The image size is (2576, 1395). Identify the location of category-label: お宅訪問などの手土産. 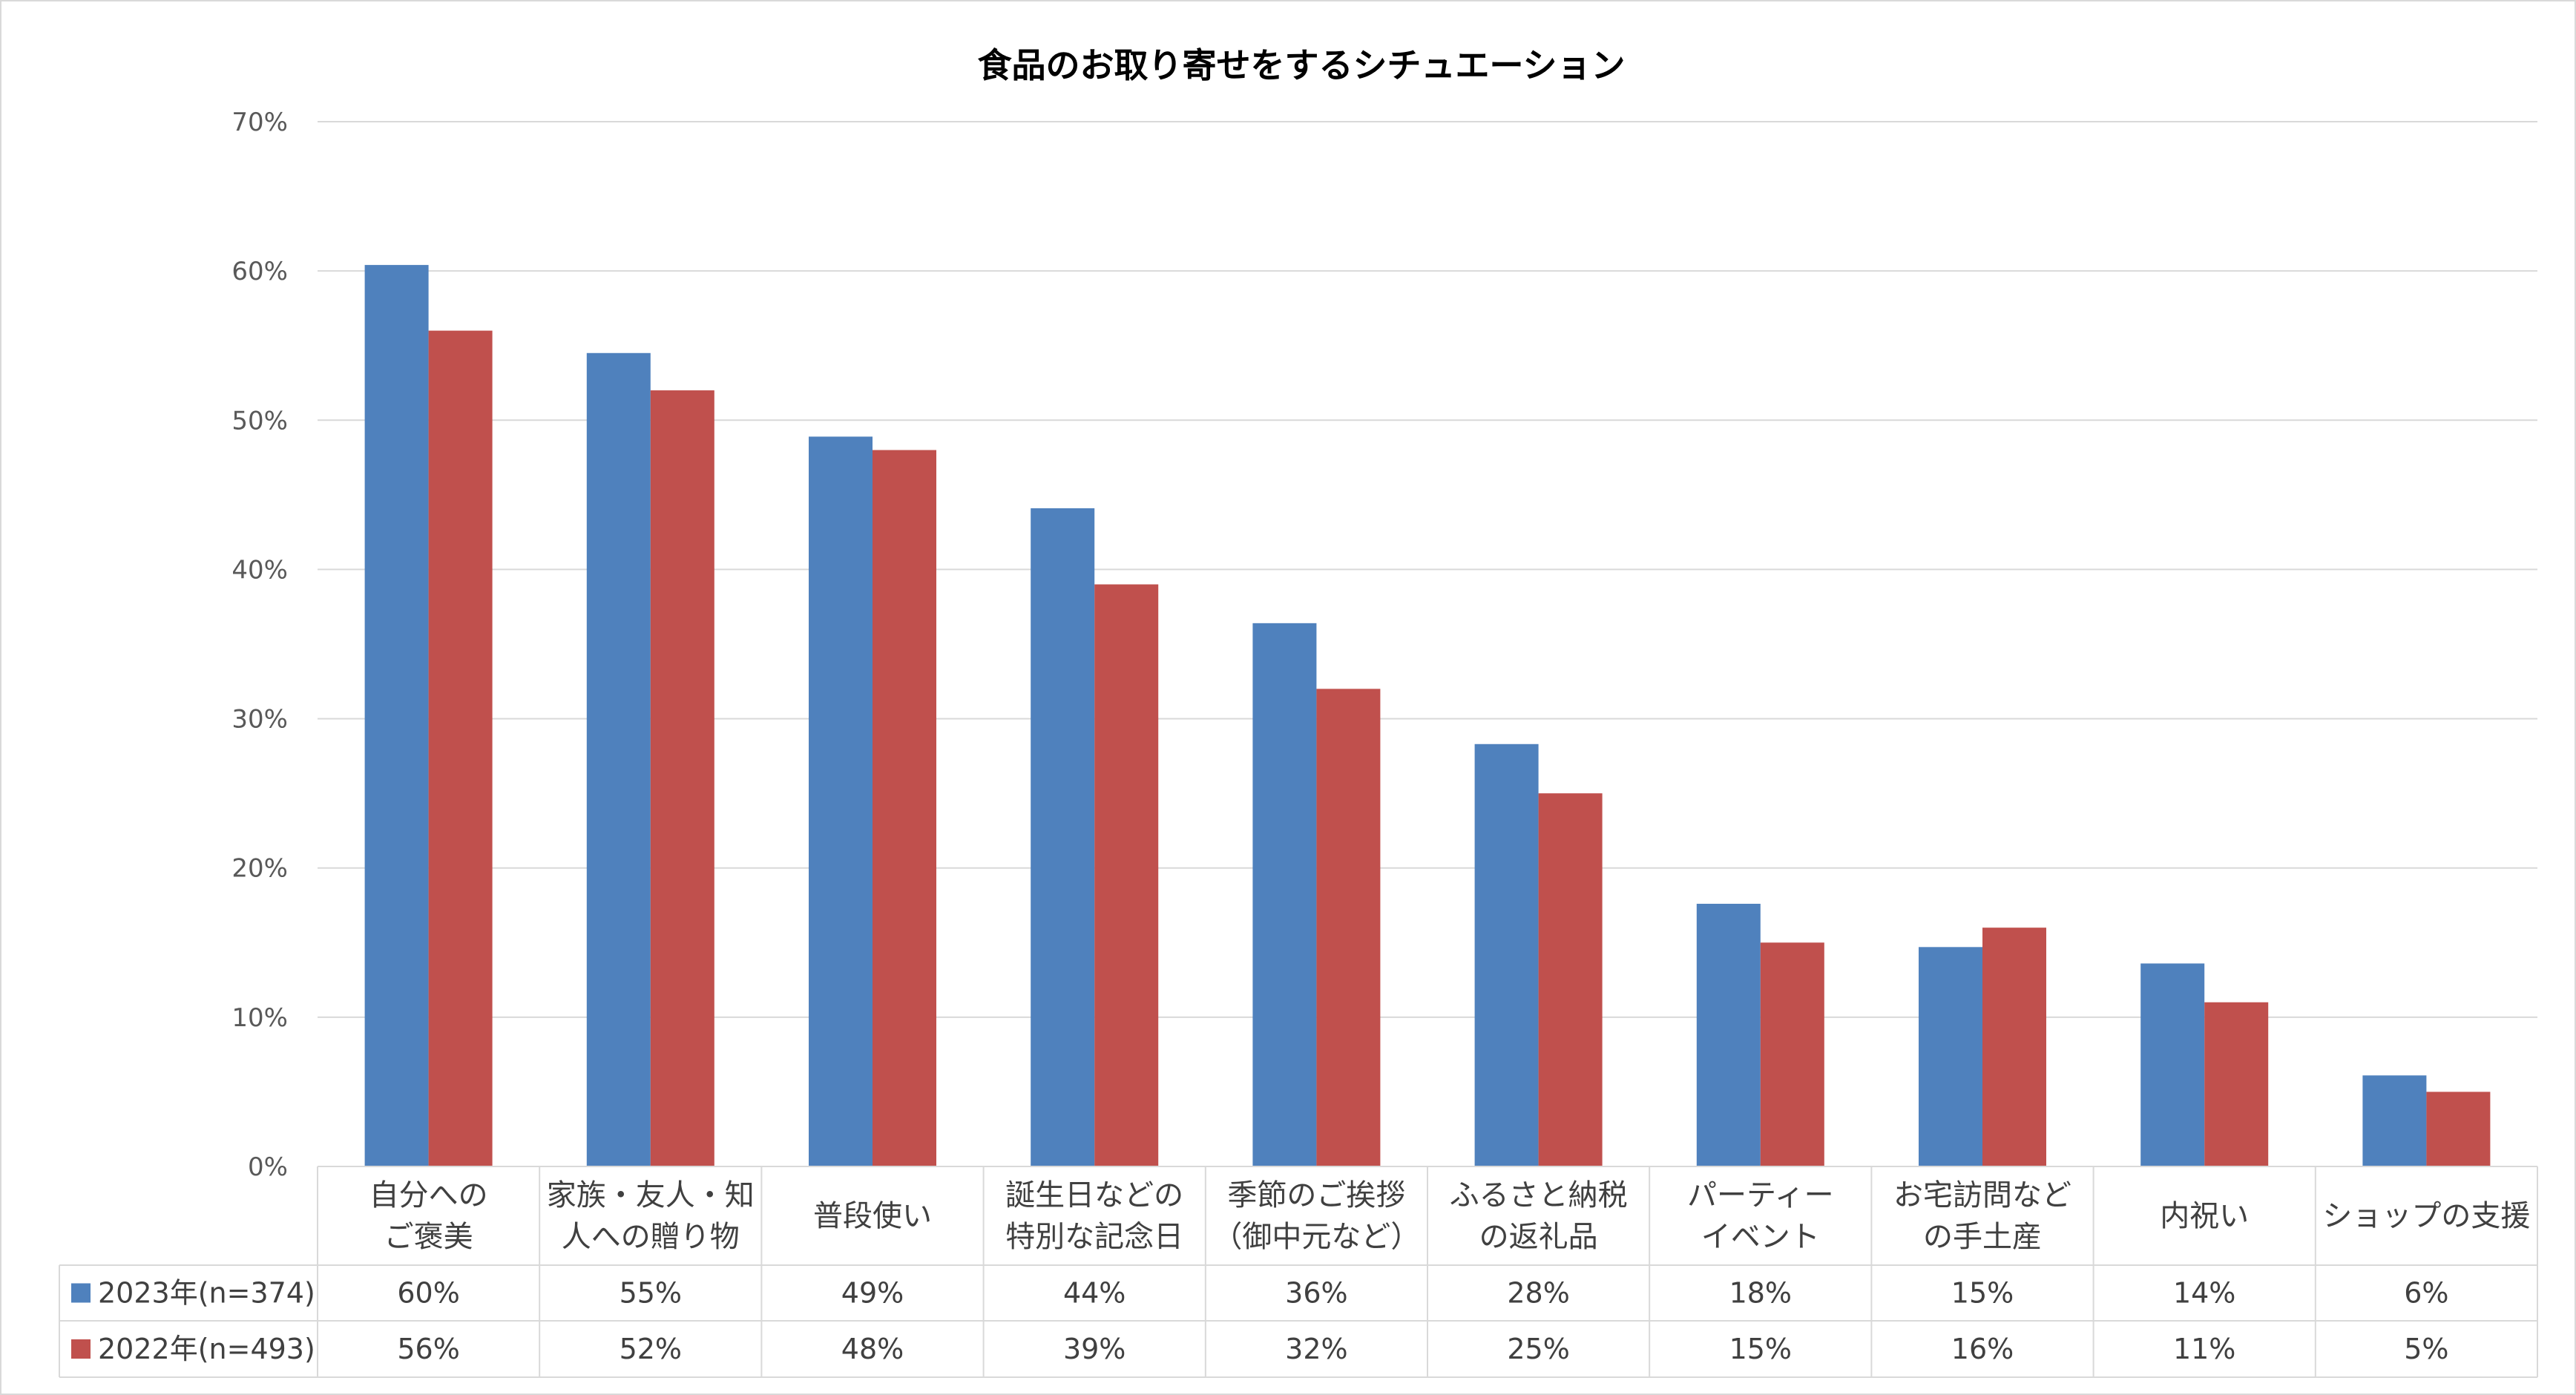
(1982, 1216).